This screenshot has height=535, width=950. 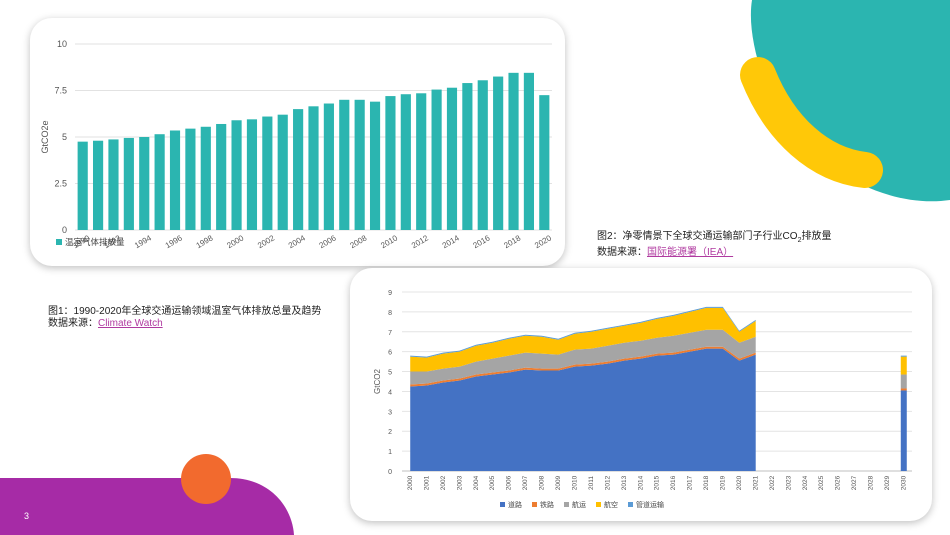 What do you see at coordinates (558, 482) in the screenshot?
I see `x-tick-label: 2009` at bounding box center [558, 482].